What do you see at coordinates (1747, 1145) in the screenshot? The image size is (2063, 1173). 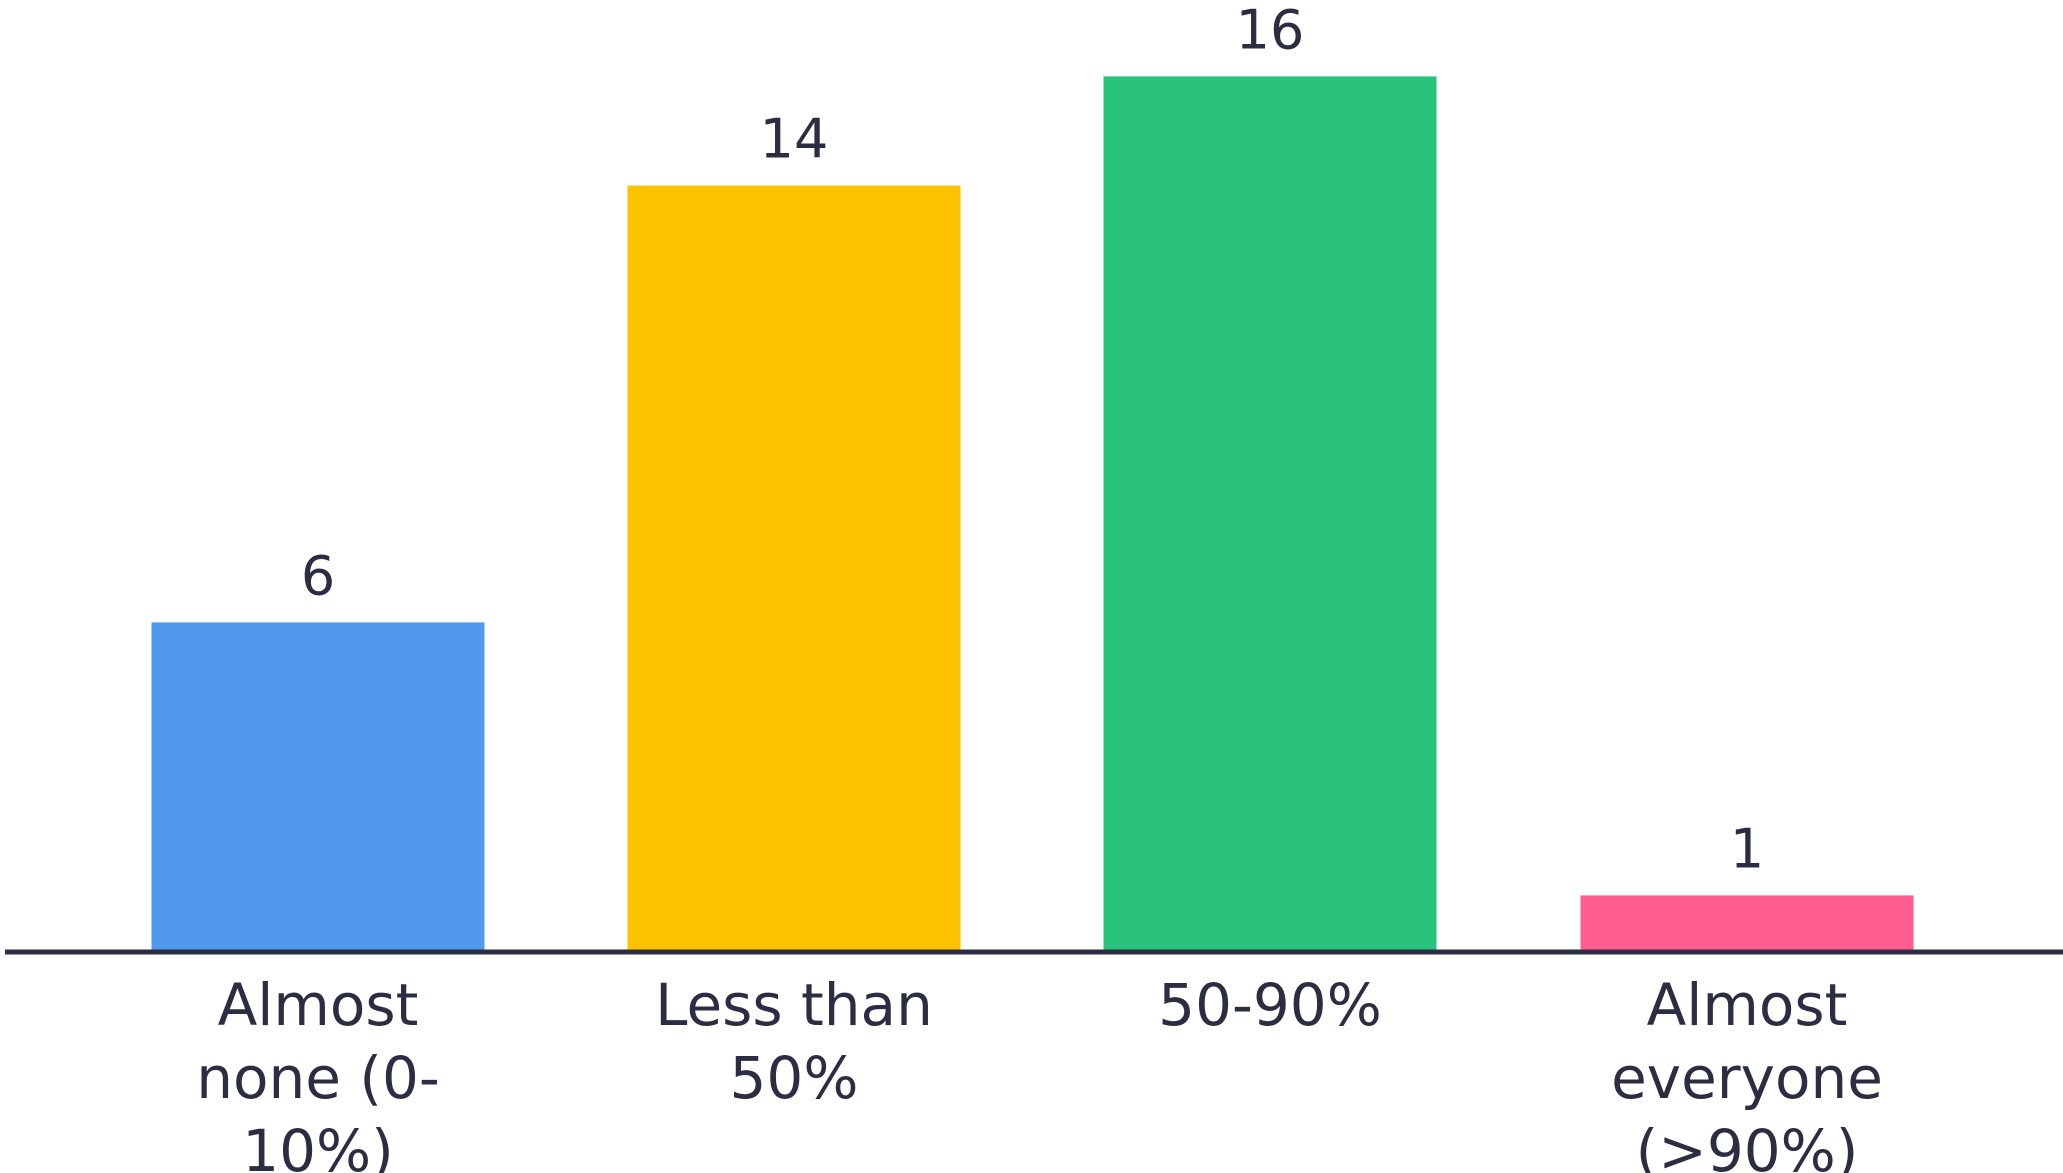 I see `category-label-line: (>90%)` at bounding box center [1747, 1145].